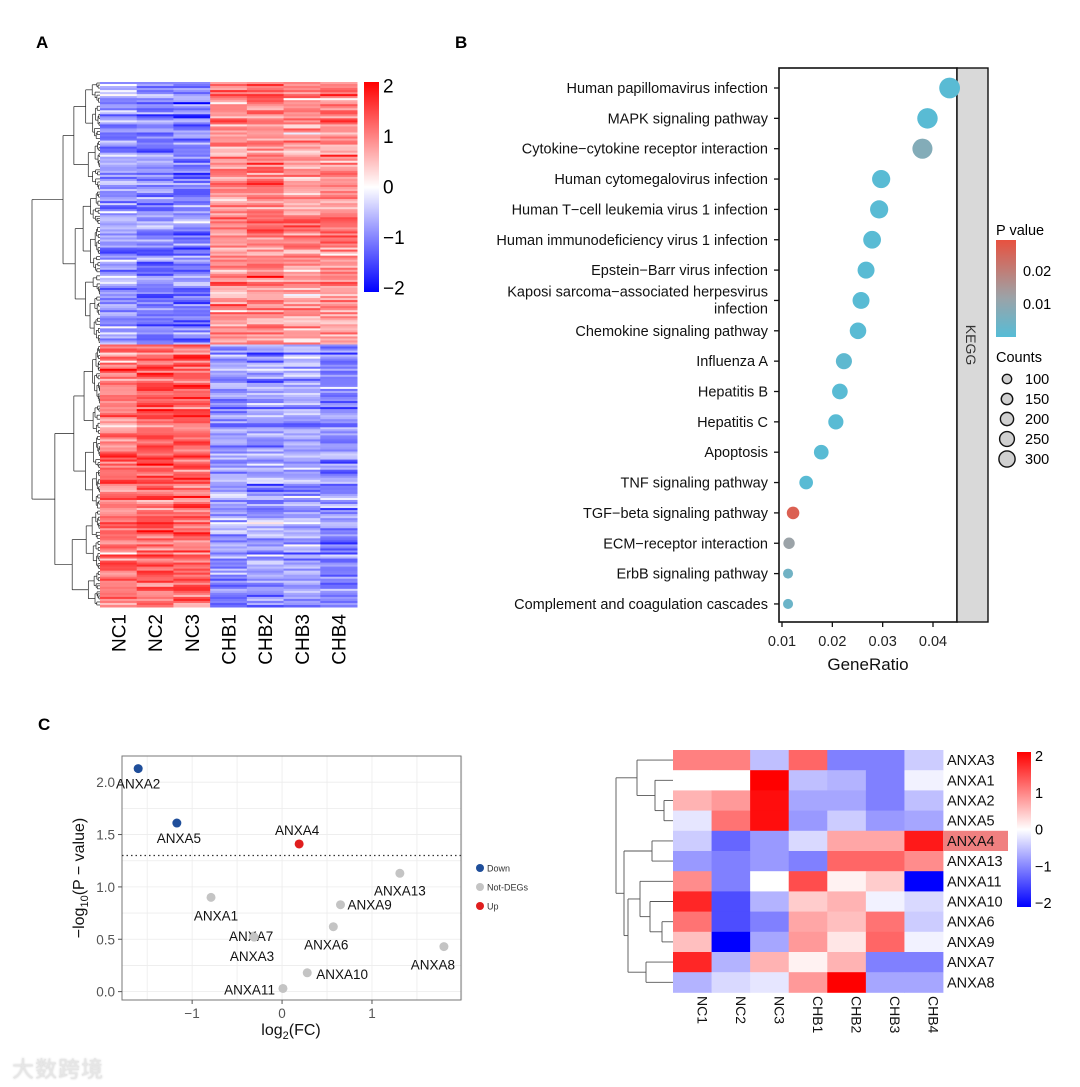  What do you see at coordinates (1024, 829) in the screenshot?
I see `colorbar` at bounding box center [1024, 829].